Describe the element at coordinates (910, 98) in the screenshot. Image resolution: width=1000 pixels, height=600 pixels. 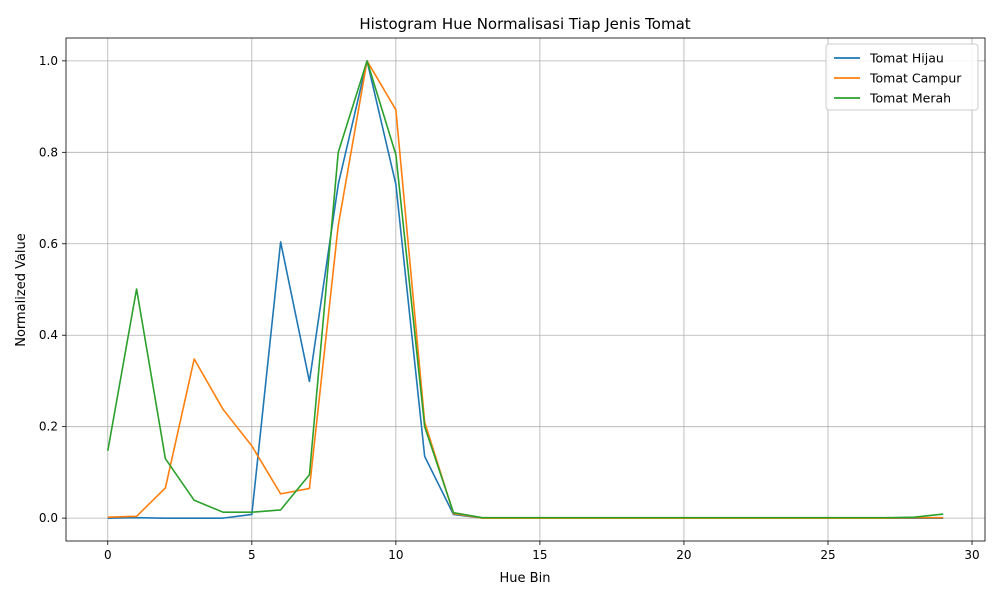
I see `legend-label-tomat-merah: Tomat Merah` at that location.